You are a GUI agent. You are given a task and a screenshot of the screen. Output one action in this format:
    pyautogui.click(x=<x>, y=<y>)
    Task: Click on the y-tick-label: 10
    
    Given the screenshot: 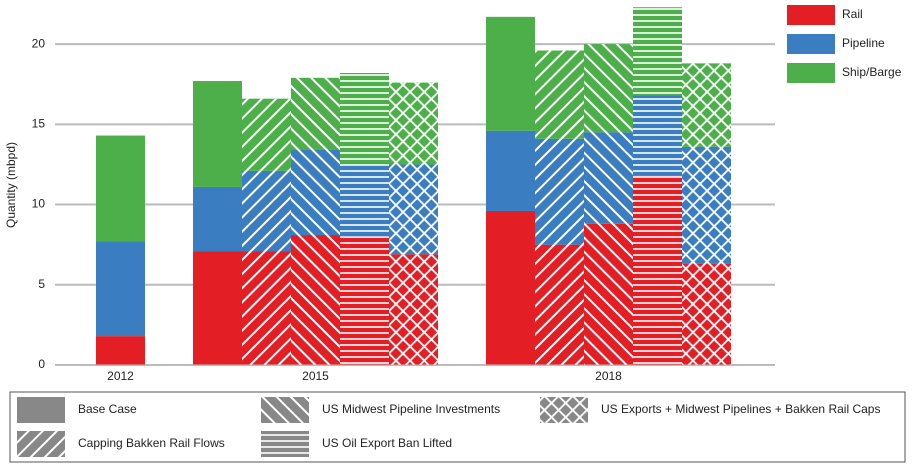 What is the action you would take?
    pyautogui.click(x=39, y=204)
    